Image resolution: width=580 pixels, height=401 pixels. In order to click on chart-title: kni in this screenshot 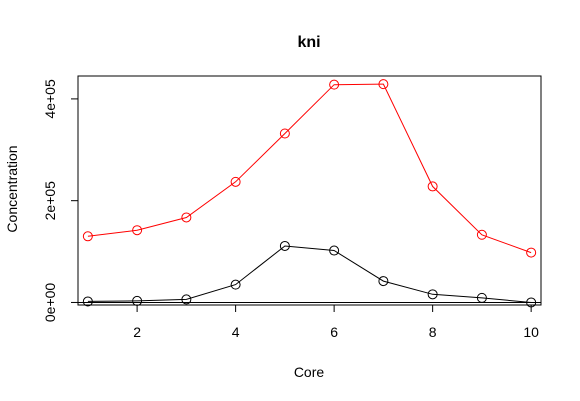, I will do `click(308, 42)`.